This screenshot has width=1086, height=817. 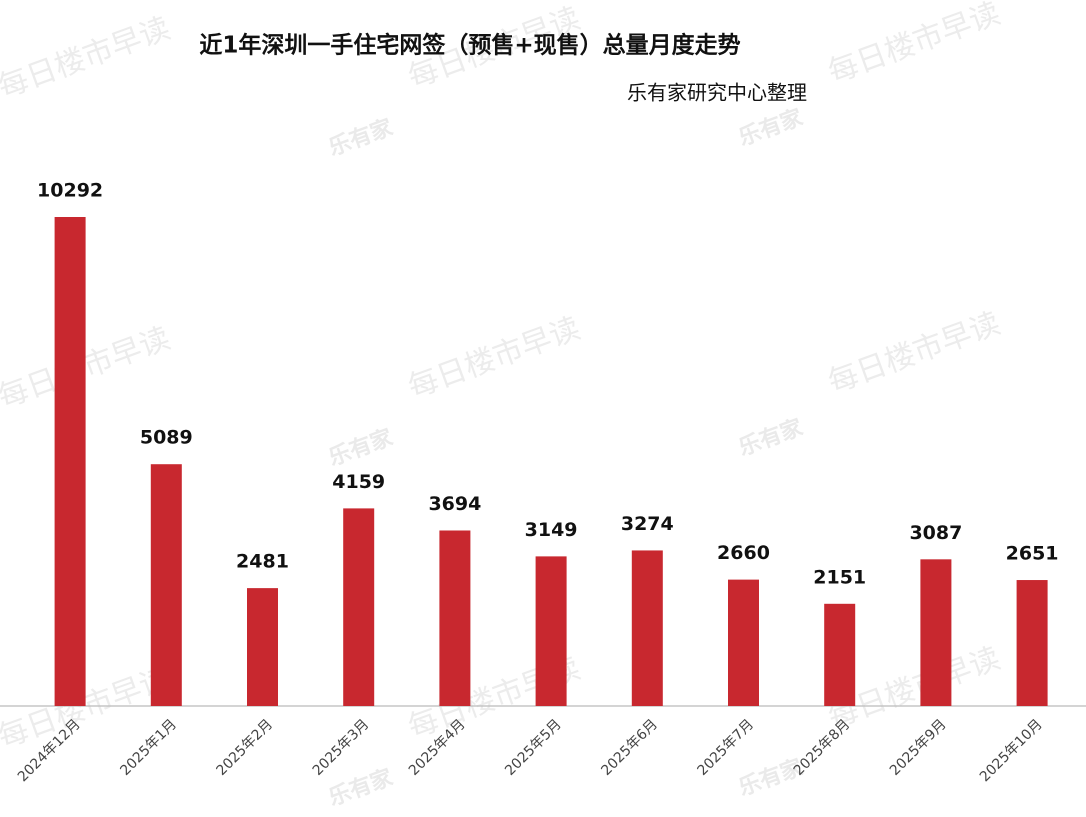 I want to click on x-tick-label: 2025年3月, so click(x=341, y=747).